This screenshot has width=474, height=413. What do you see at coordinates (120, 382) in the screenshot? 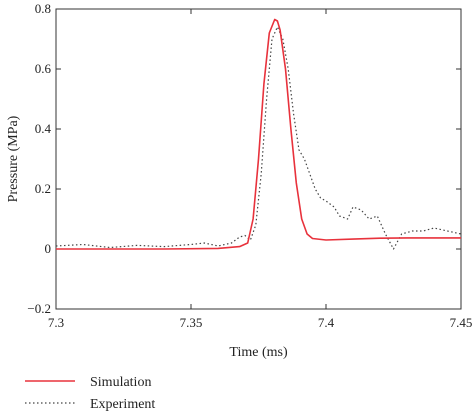
I see `legend-label-simulation: Simulation` at bounding box center [120, 382].